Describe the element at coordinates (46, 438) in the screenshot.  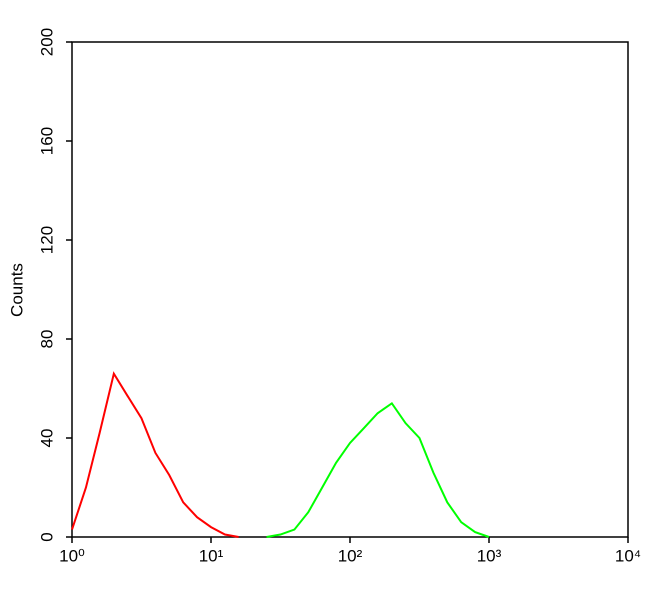
I see `y-tick-label: 40` at that location.